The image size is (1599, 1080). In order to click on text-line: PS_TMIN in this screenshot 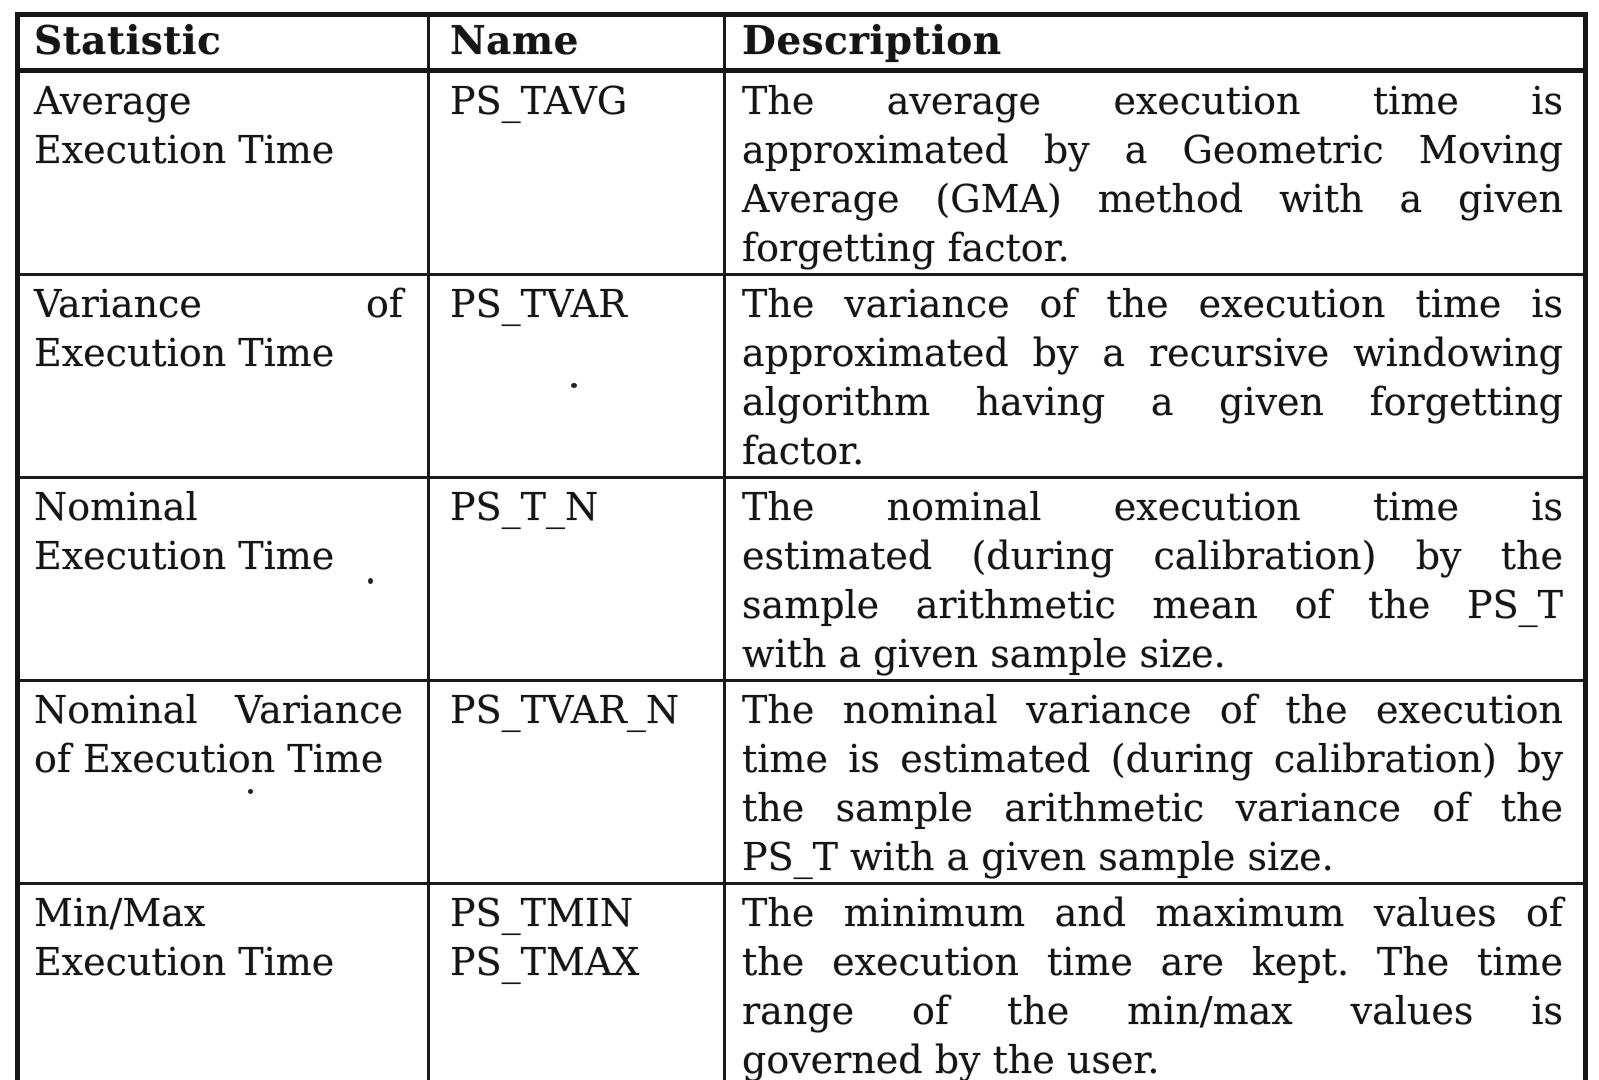, I will do `click(542, 913)`.